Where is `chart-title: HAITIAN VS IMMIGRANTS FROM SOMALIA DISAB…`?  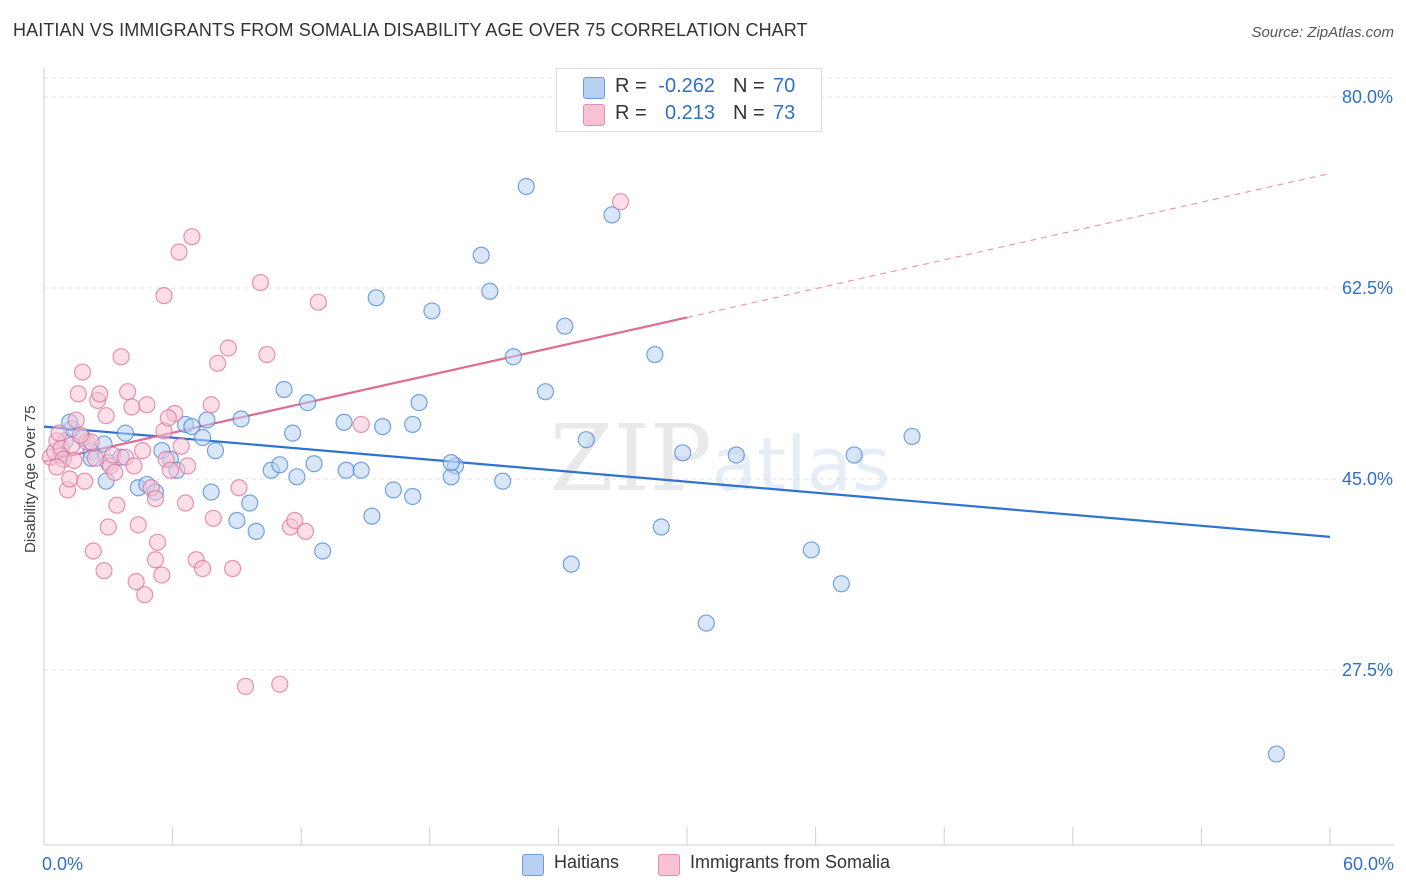 chart-title: HAITIAN VS IMMIGRANTS FROM SOMALIA DISAB… is located at coordinates (410, 30).